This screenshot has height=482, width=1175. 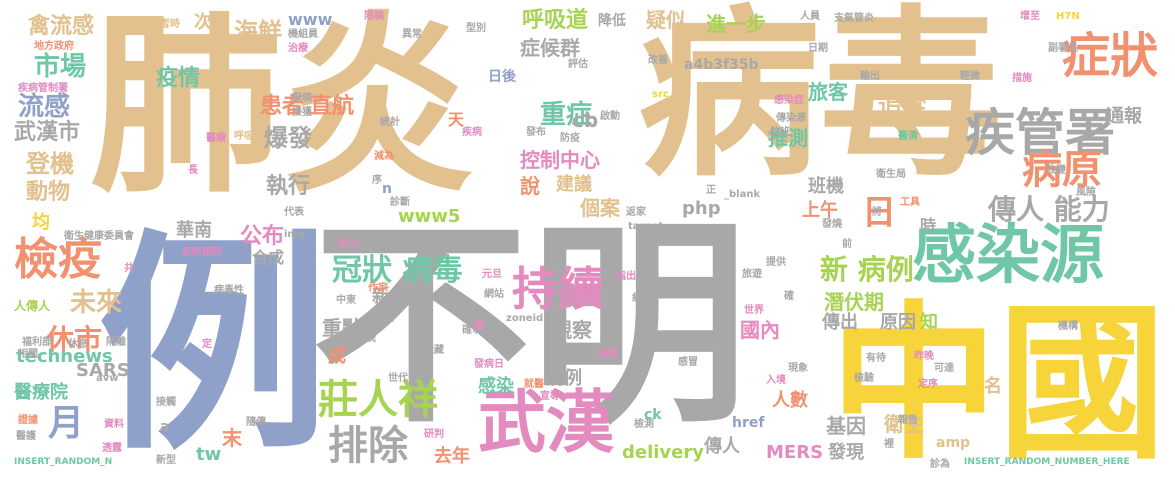 I want to click on word: 新, so click(x=381, y=296).